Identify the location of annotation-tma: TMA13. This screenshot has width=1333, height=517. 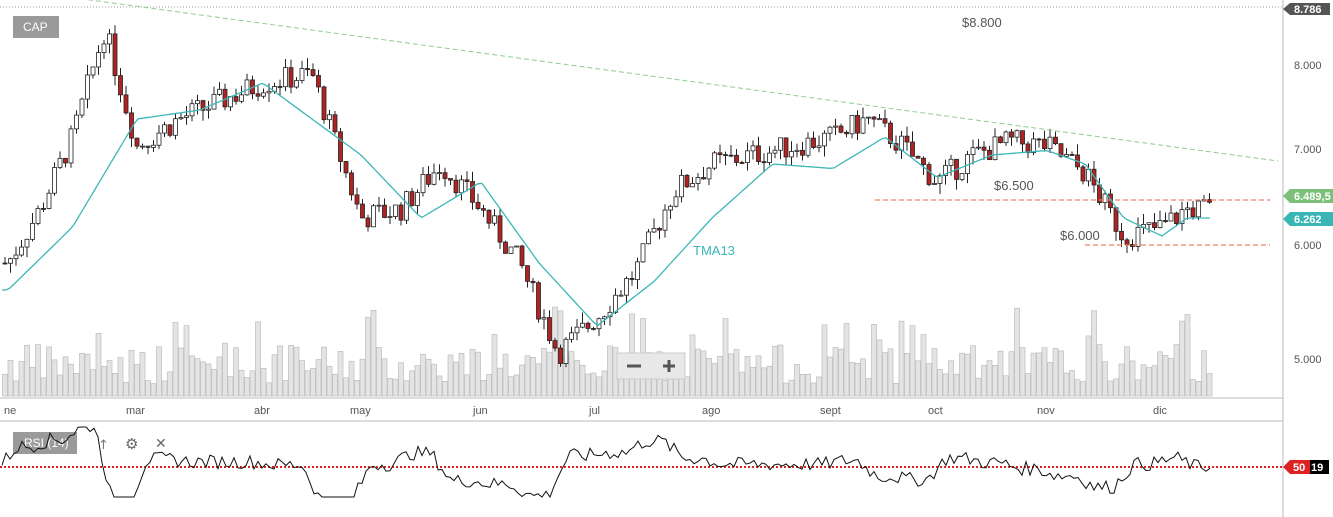
(714, 250).